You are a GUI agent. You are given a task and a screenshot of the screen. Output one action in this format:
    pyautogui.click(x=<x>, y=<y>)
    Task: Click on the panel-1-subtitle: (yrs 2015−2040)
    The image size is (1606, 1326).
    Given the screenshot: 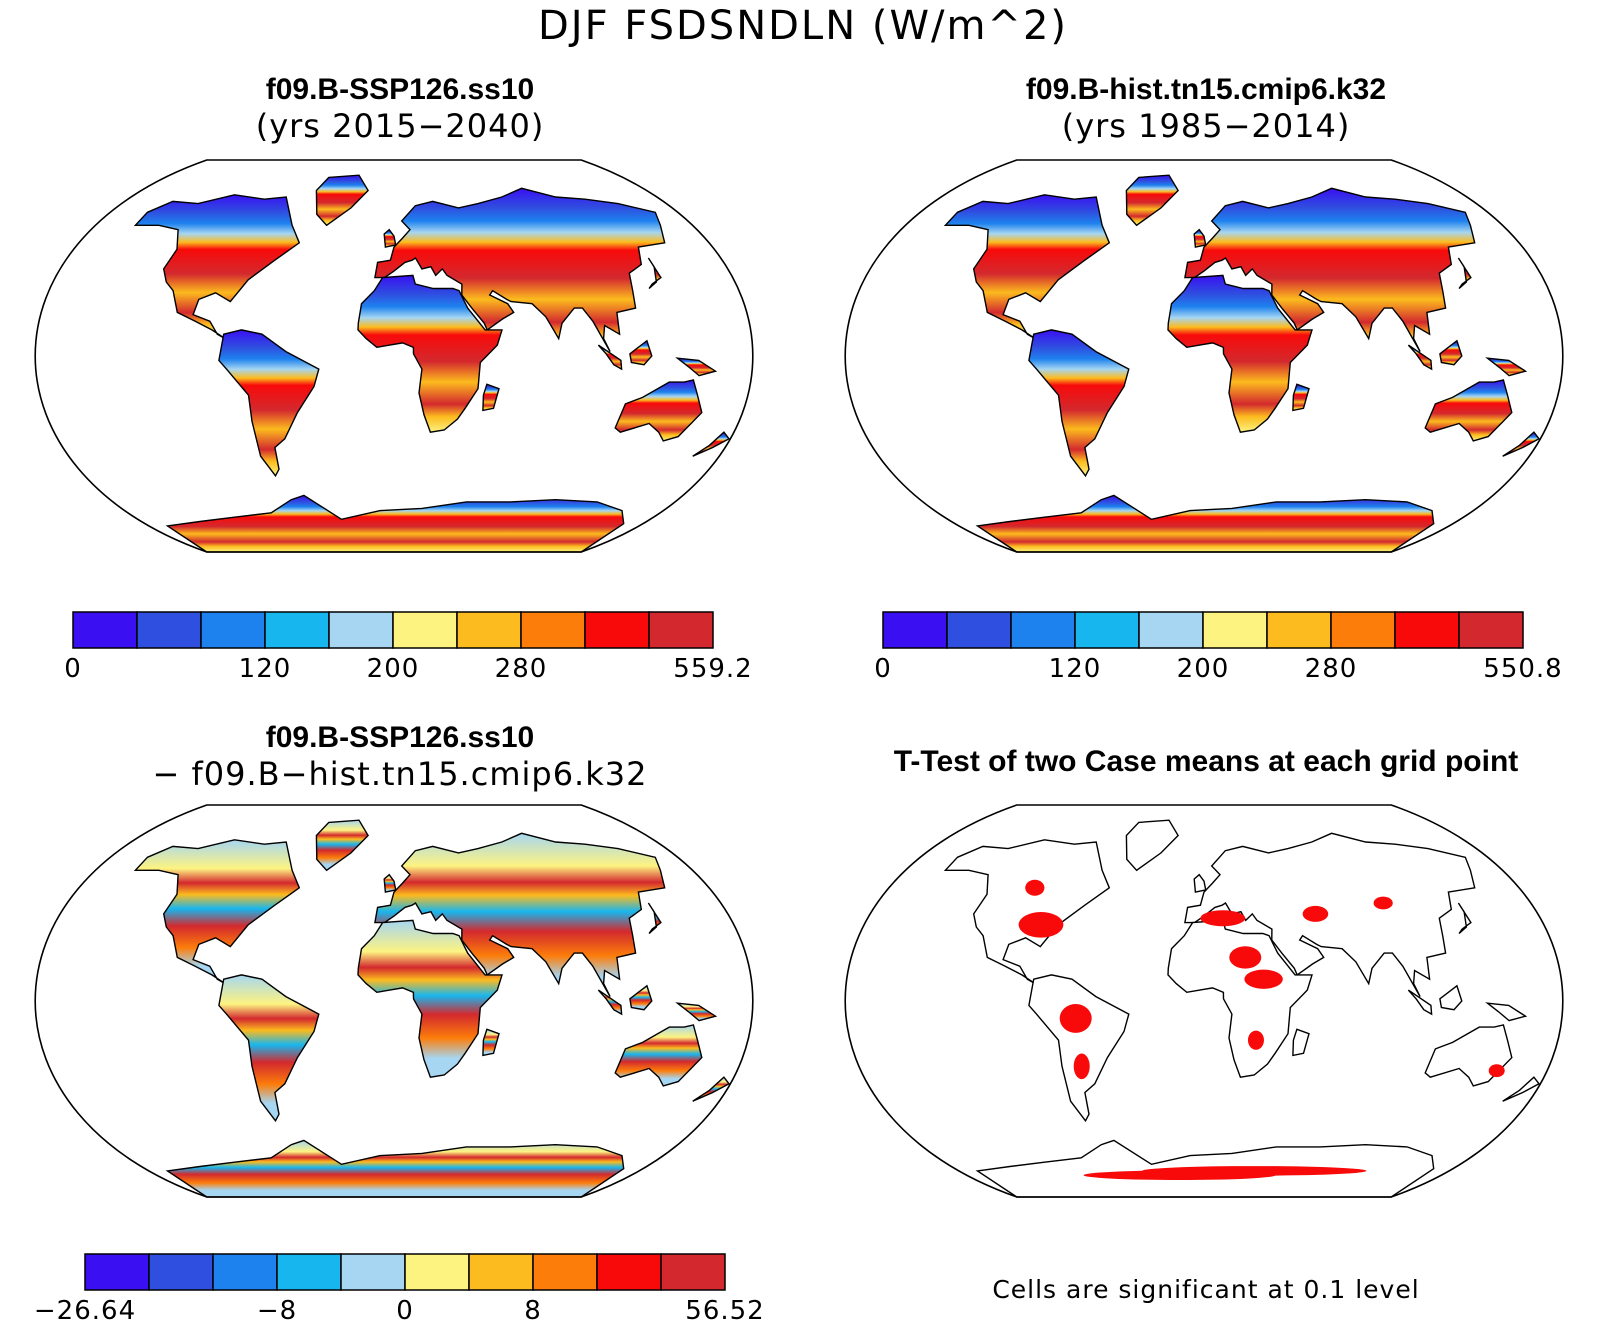 What is the action you would take?
    pyautogui.click(x=400, y=126)
    